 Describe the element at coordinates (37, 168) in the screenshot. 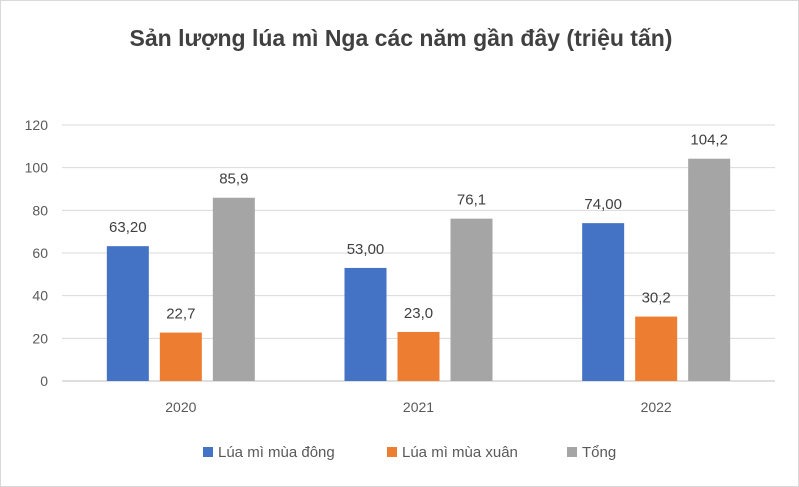

I see `y-tick-100: 100` at that location.